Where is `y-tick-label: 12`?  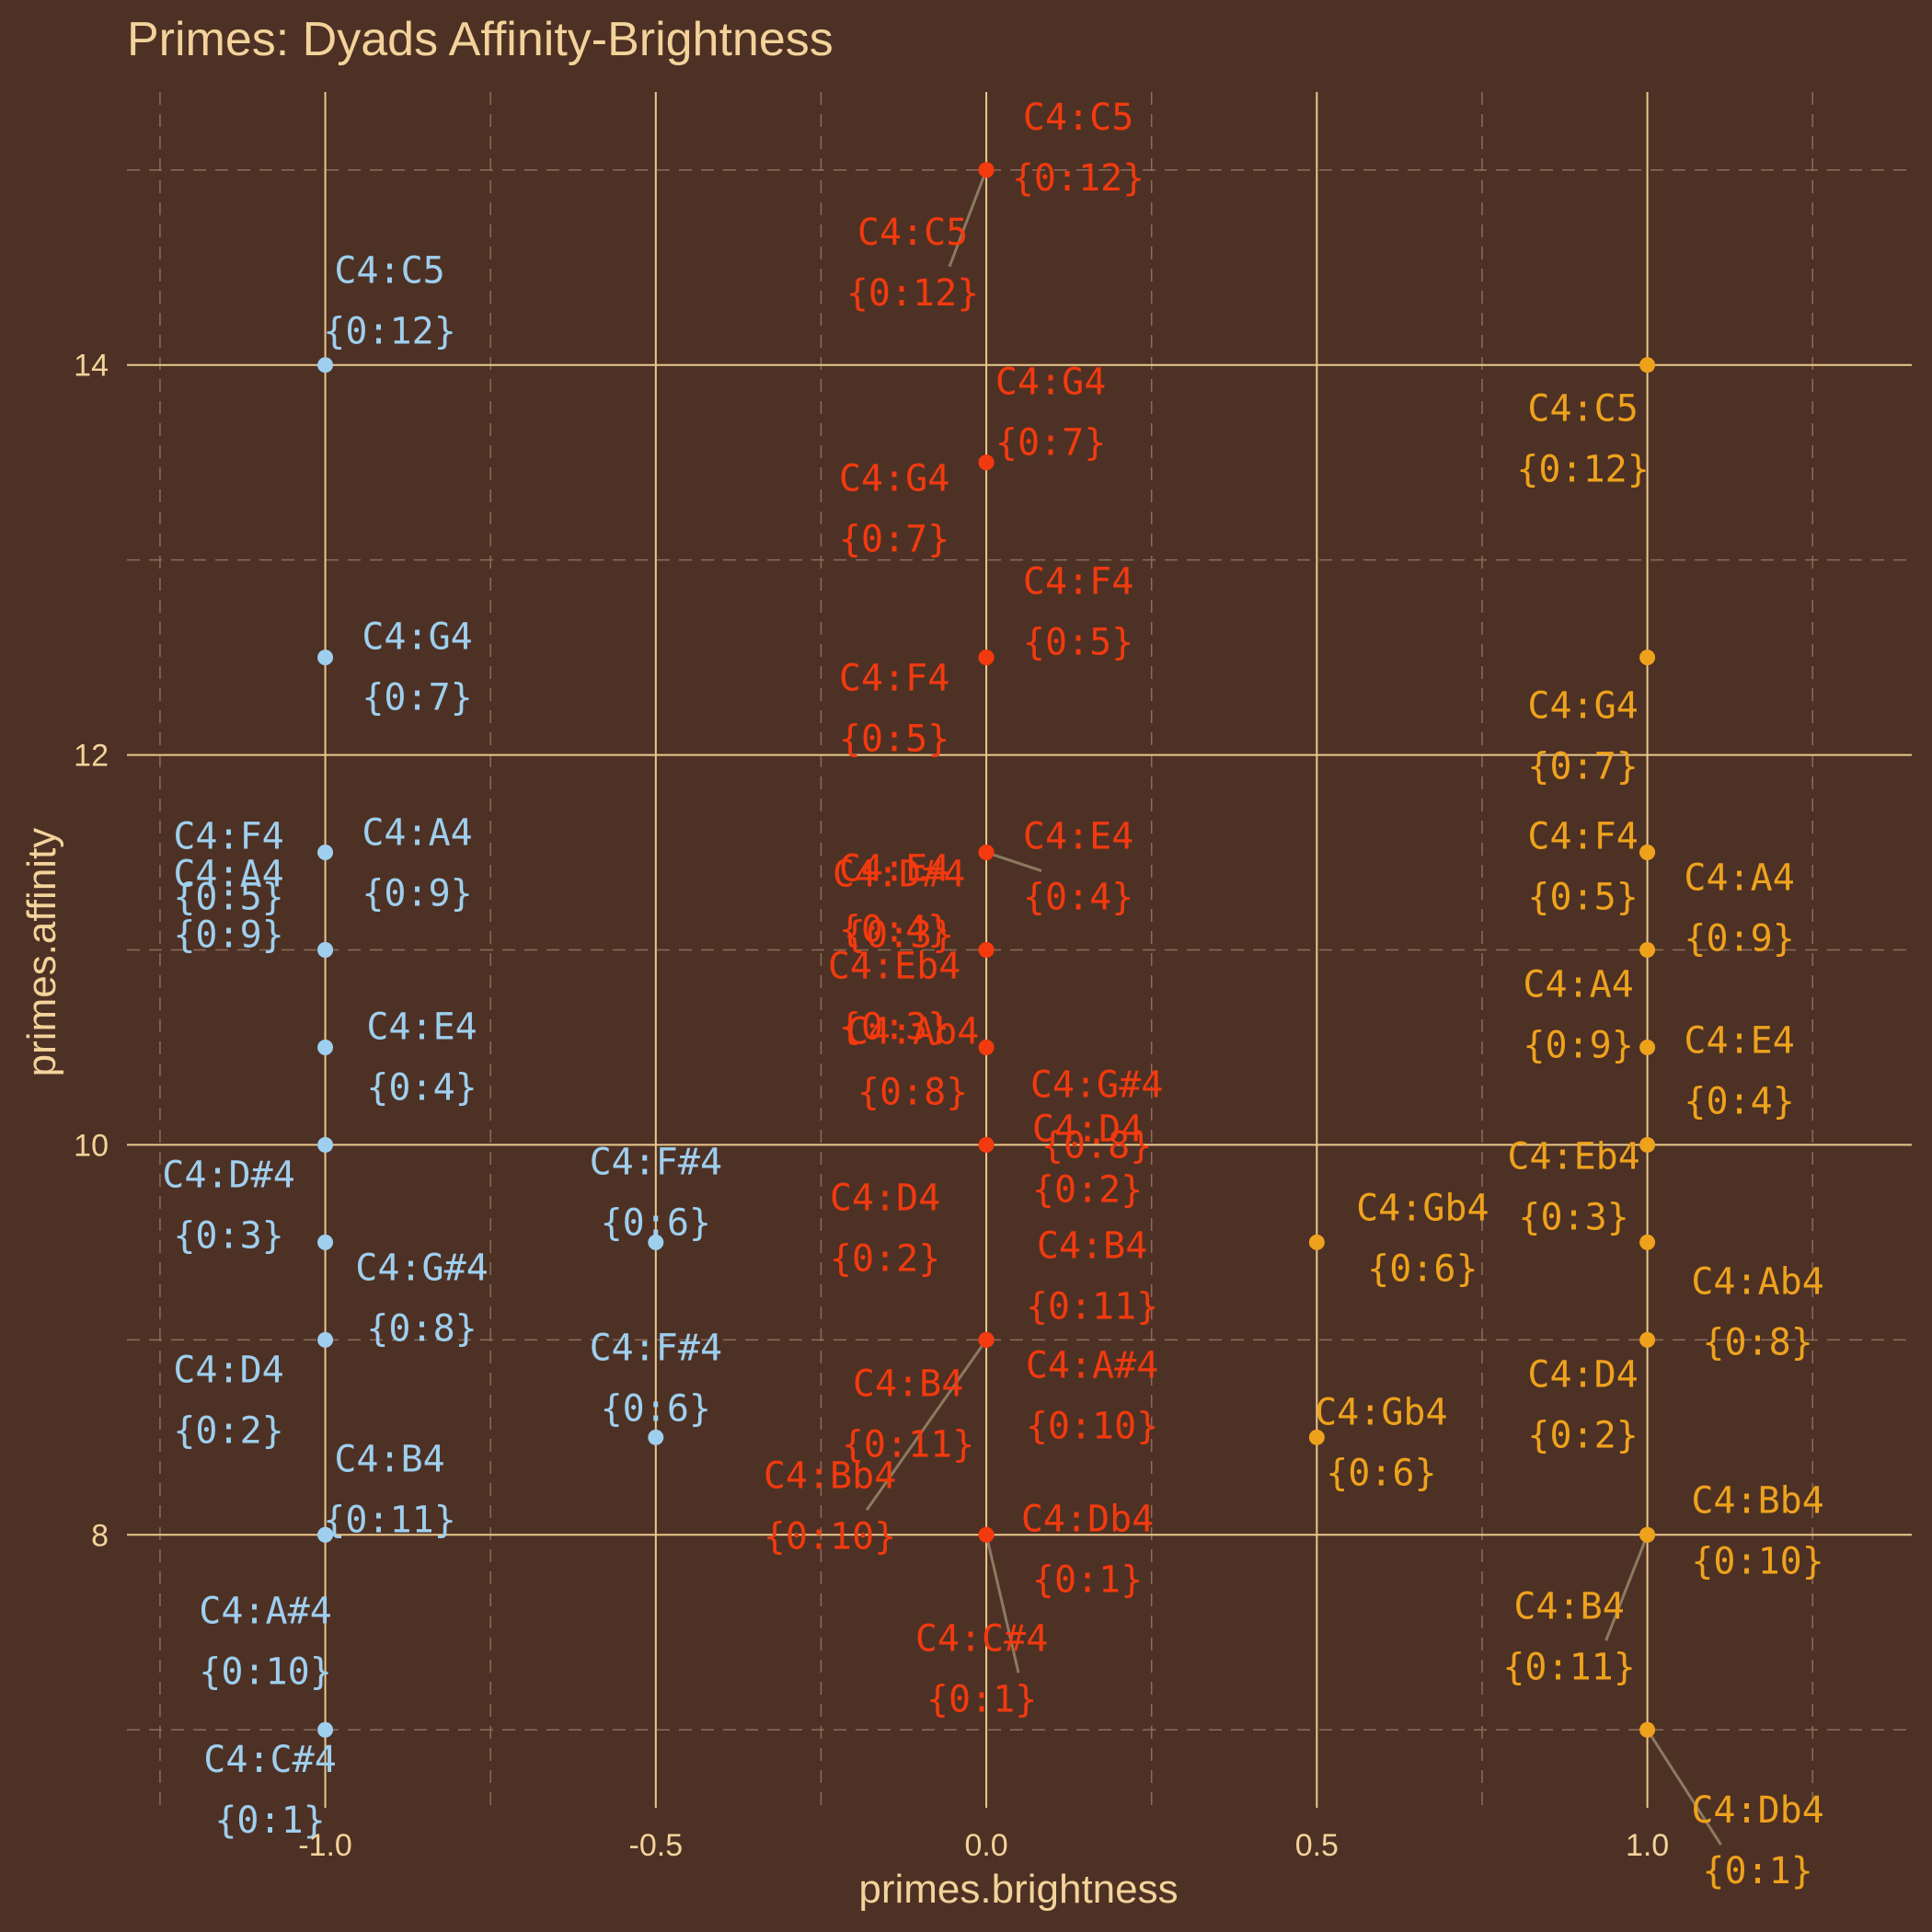
y-tick-label: 12 is located at coordinates (91, 756).